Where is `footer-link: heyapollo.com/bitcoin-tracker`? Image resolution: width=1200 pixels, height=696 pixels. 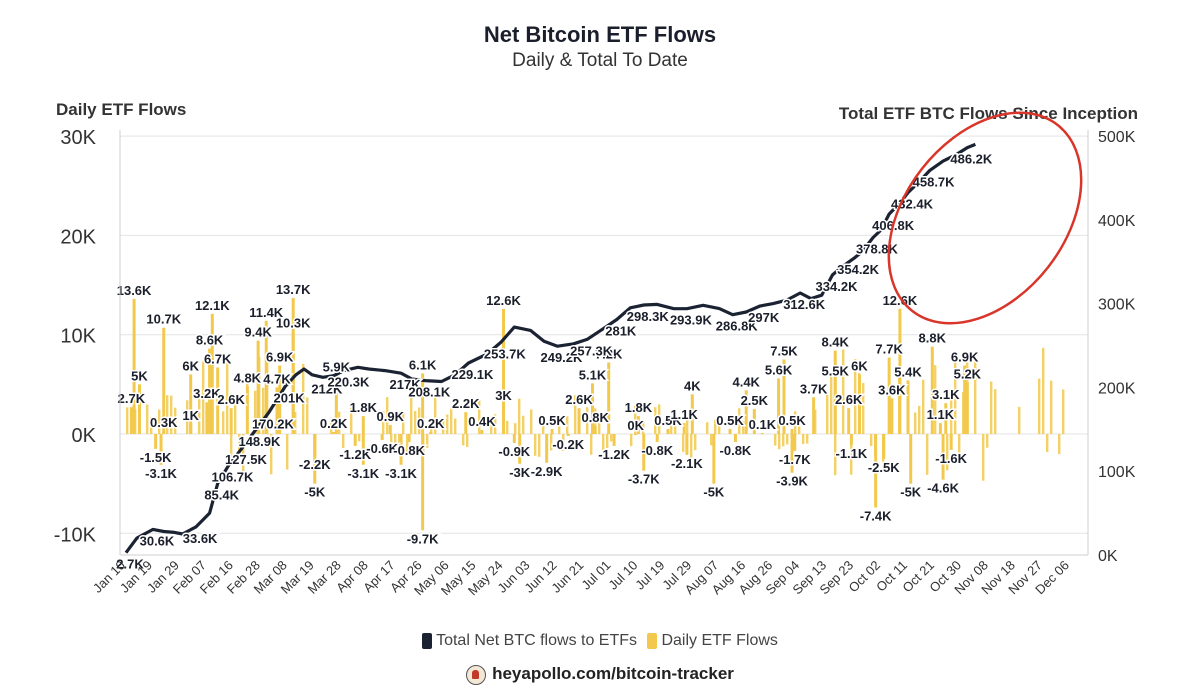 footer-link: heyapollo.com/bitcoin-tracker is located at coordinates (613, 673).